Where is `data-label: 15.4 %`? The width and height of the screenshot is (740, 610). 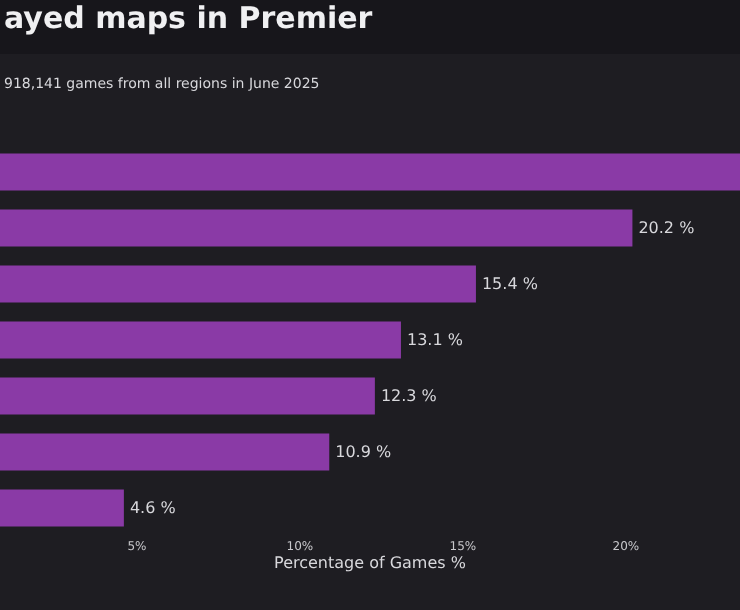 data-label: 15.4 % is located at coordinates (510, 284).